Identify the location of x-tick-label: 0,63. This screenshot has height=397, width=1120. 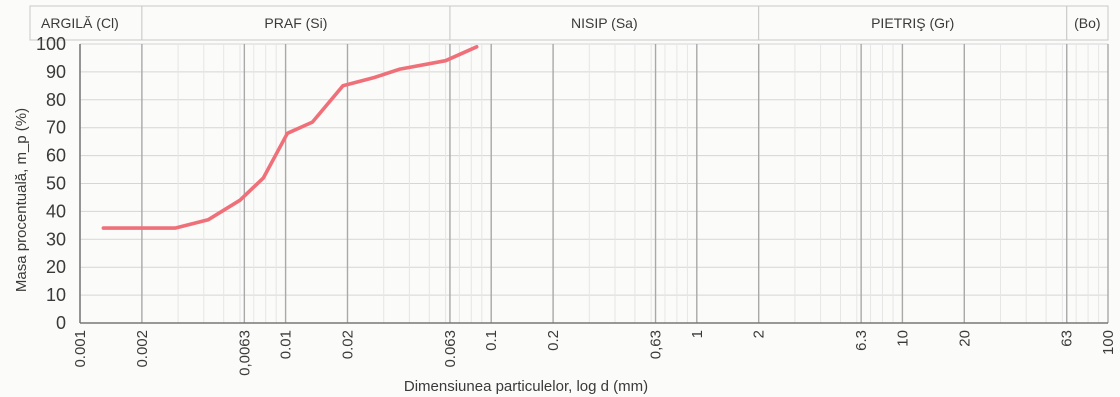
(656, 344).